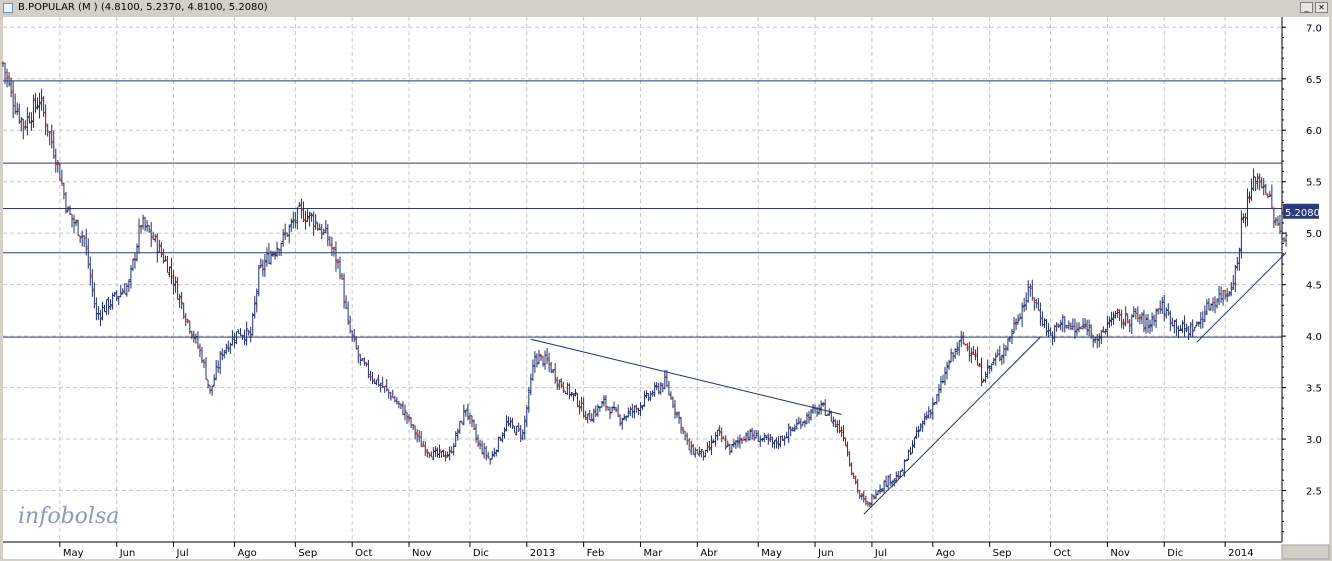 This screenshot has height=561, width=1332. Describe the element at coordinates (596, 553) in the screenshot. I see `x-tick-label: Feb` at that location.